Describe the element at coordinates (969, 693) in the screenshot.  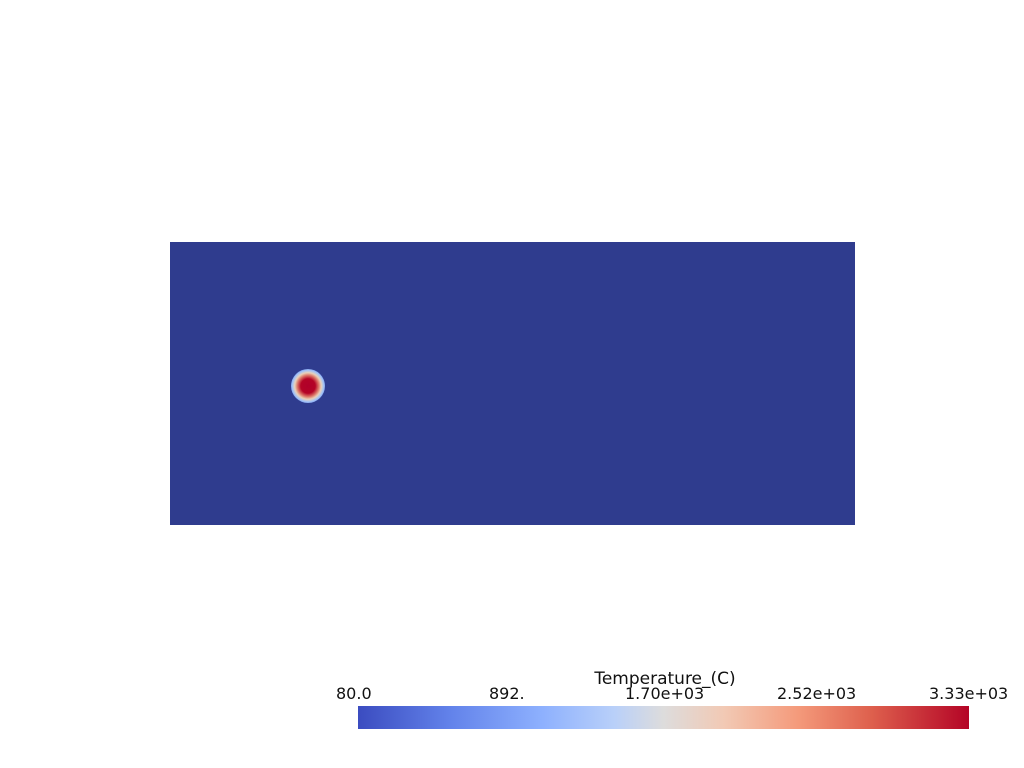
I see `colorbar-tick-label: 3.33e+03` at that location.